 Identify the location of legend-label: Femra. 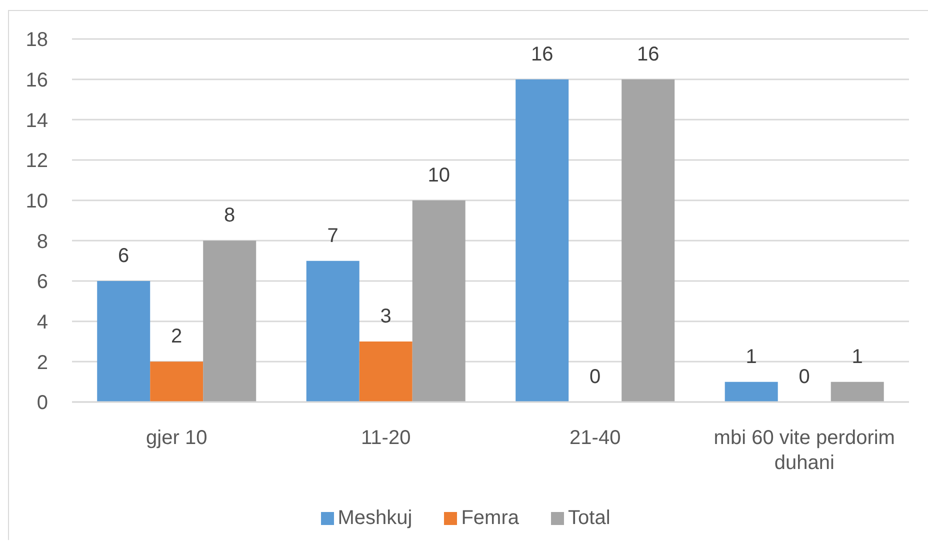
(490, 518).